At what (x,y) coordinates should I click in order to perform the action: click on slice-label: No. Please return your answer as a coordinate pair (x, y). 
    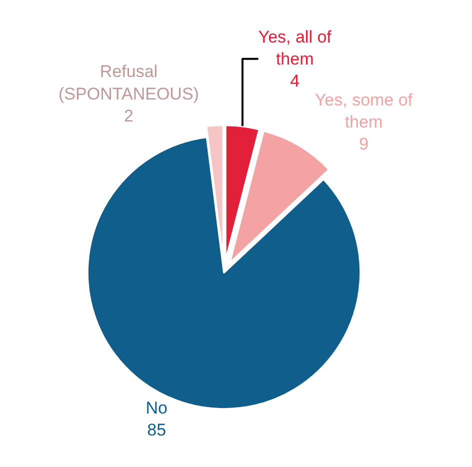
    Looking at the image, I should click on (157, 408).